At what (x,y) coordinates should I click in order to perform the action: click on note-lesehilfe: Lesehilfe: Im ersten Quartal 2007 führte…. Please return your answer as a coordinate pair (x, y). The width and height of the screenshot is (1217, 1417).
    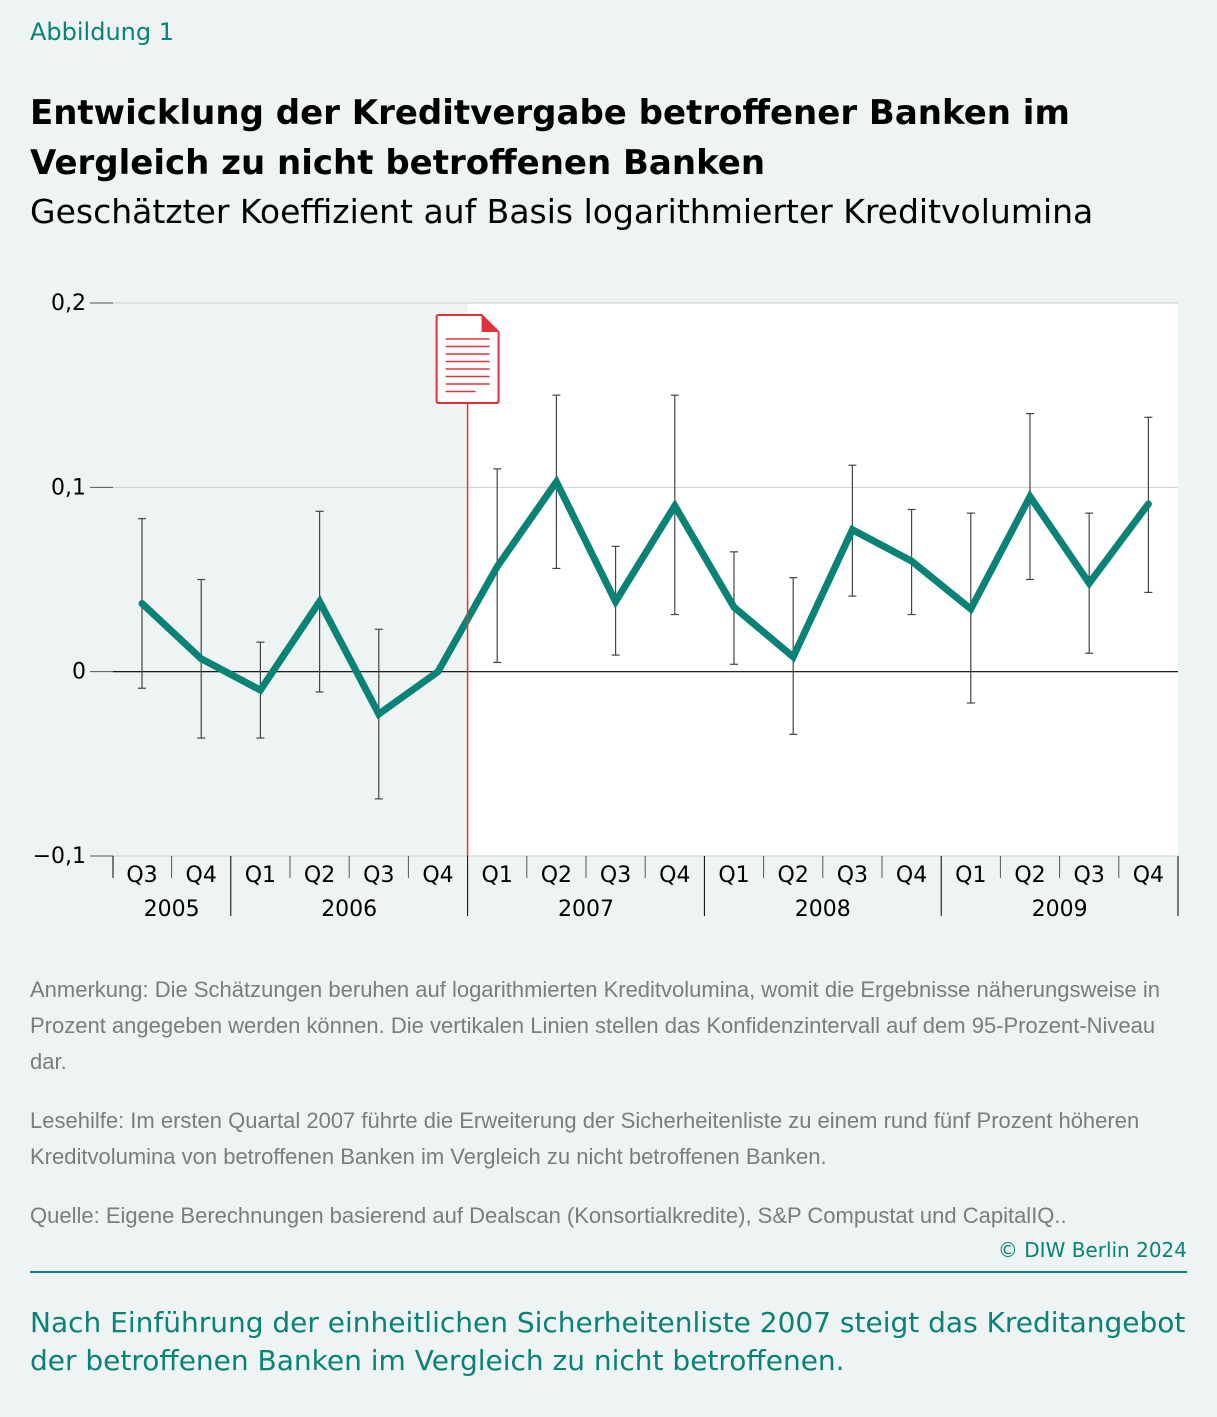
    Looking at the image, I should click on (585, 1138).